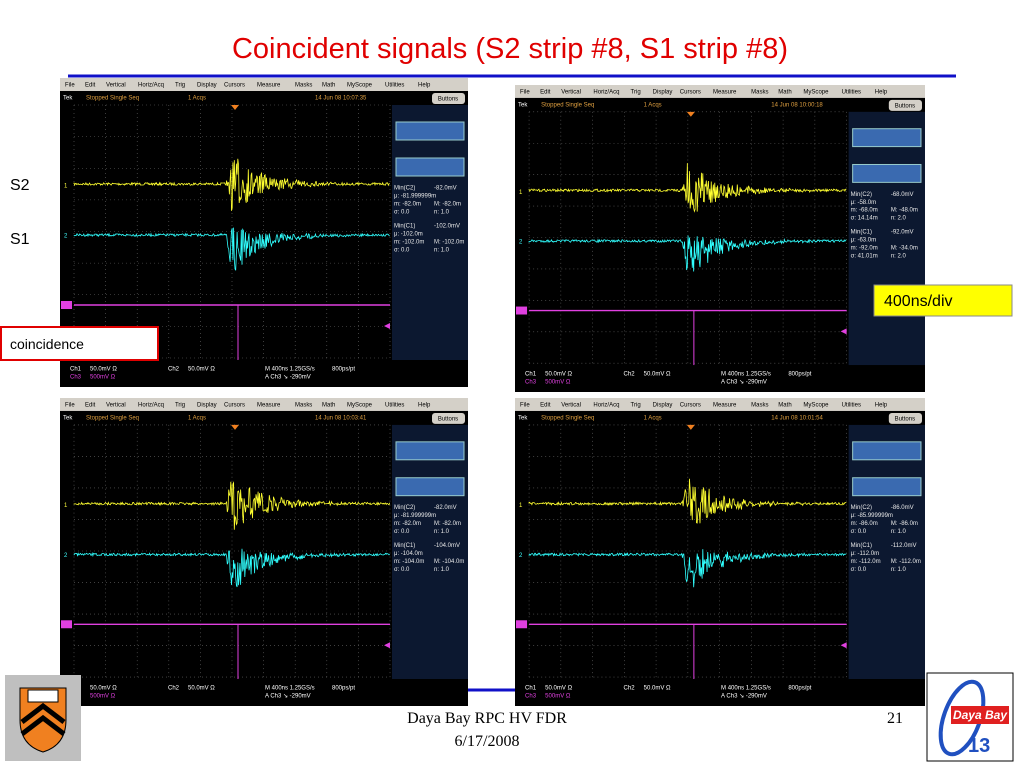  I want to click on menu-item: Math, so click(784, 93).